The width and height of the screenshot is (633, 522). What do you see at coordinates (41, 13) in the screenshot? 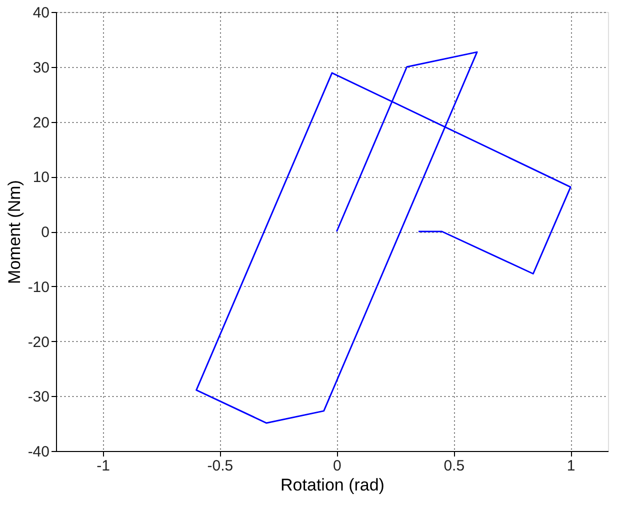
I see `y-tick-label: 40` at bounding box center [41, 13].